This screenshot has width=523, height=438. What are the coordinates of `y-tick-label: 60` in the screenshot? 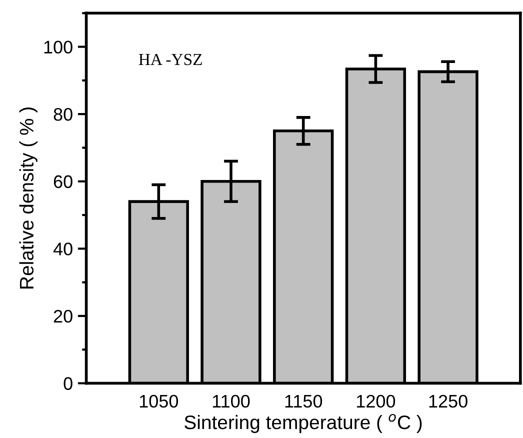 It's located at (63, 181).